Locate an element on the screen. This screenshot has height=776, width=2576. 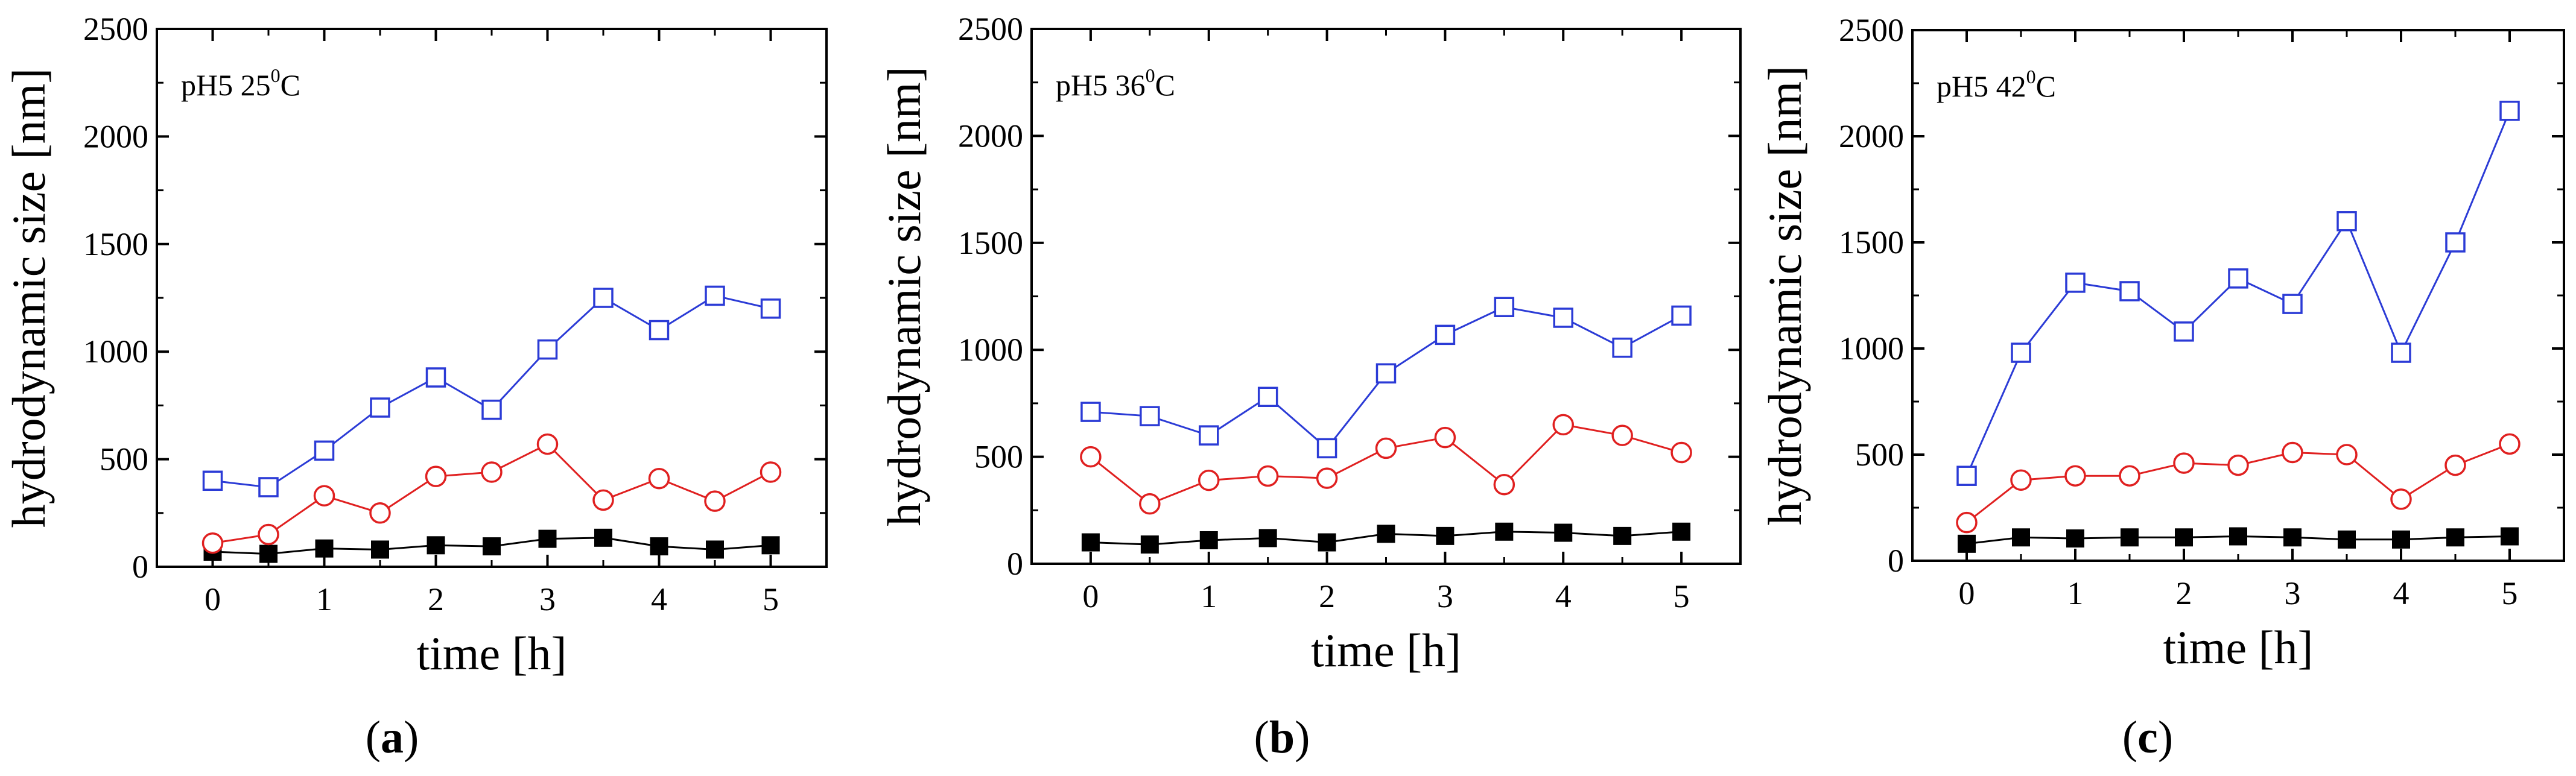
annotation-prefix: pH5 42 is located at coordinates (1981, 86).